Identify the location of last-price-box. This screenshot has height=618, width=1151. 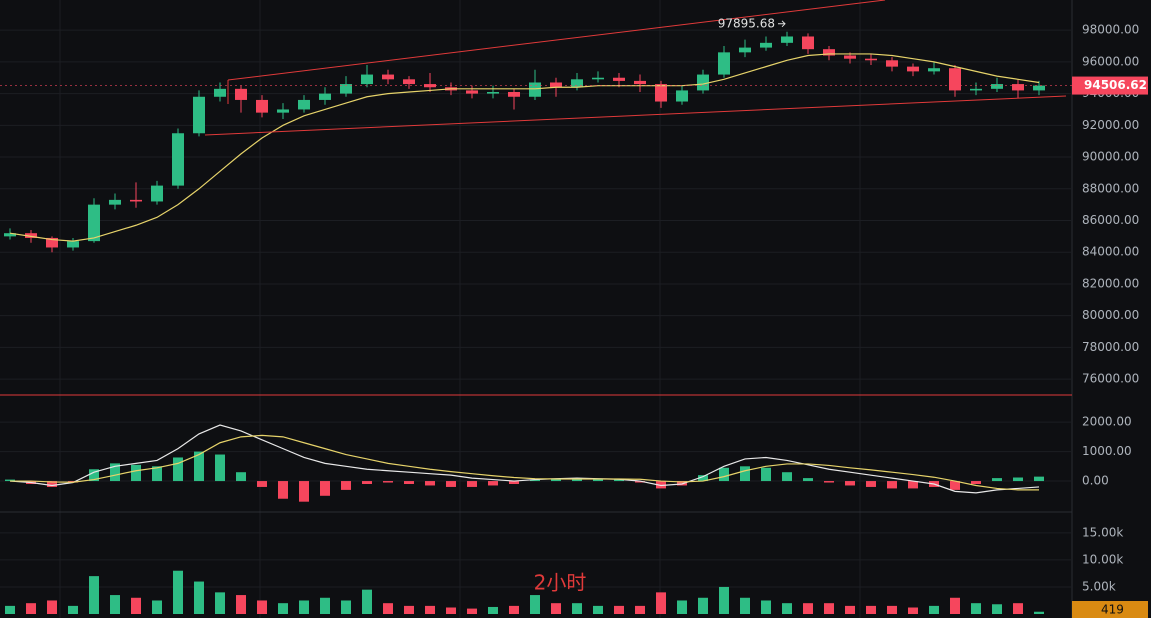
(1110, 85).